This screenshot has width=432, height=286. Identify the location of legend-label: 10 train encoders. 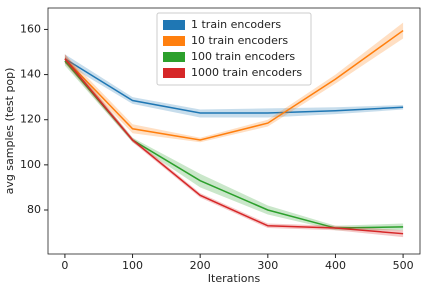
(239, 40).